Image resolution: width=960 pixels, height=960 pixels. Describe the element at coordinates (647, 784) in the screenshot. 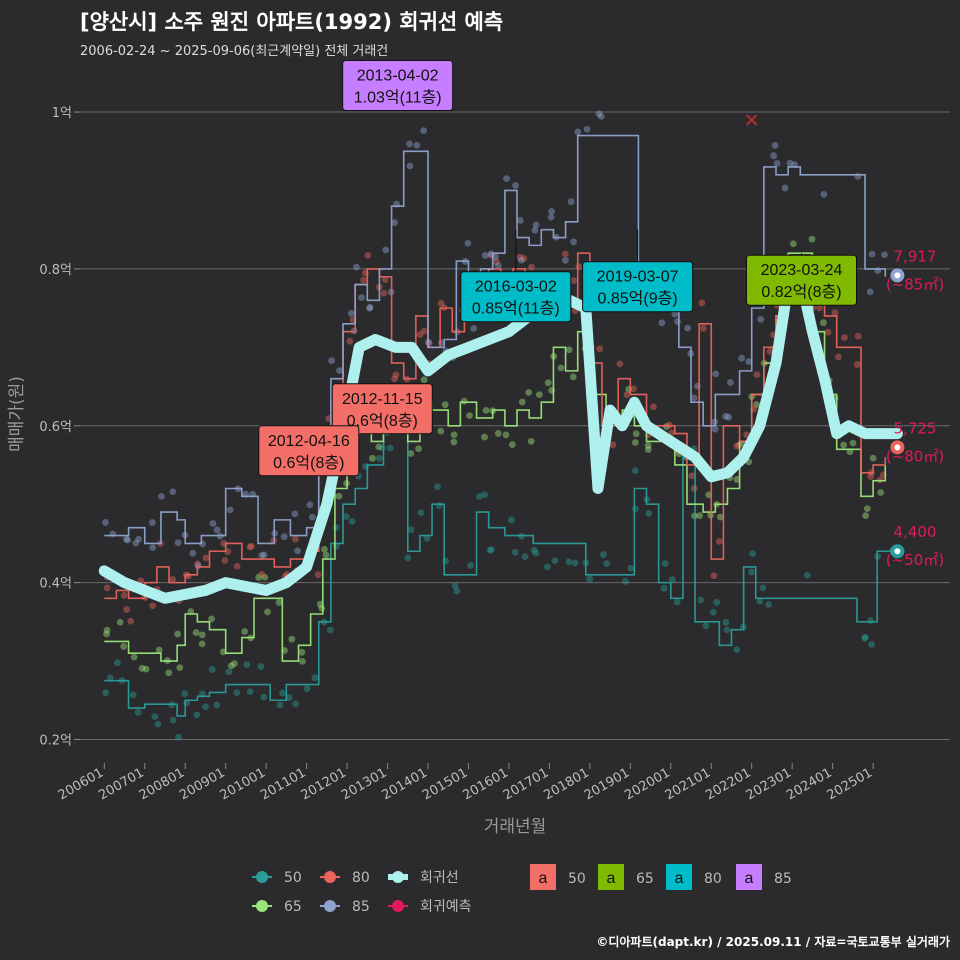

I see `x-tick-label: 202001` at that location.